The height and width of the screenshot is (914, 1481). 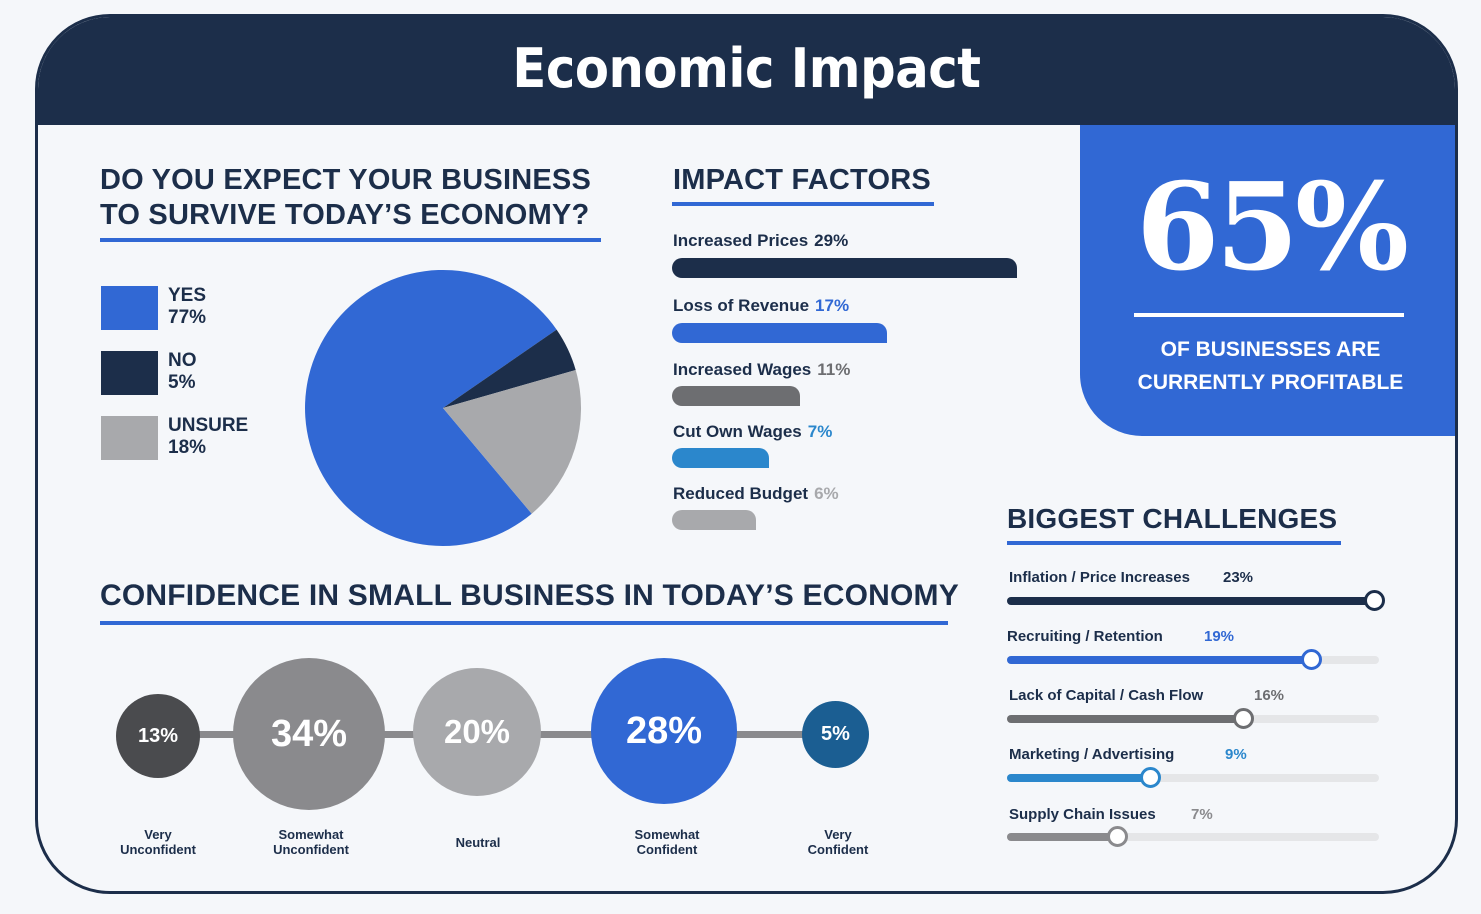 I want to click on challenge-label-inflation: Inflation / Price Increases, so click(x=1099, y=577).